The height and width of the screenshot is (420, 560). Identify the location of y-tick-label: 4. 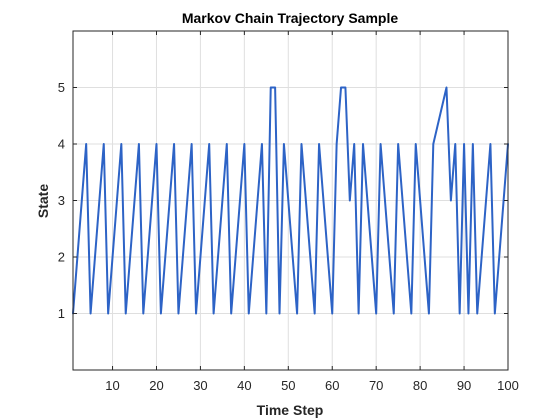
(61, 144).